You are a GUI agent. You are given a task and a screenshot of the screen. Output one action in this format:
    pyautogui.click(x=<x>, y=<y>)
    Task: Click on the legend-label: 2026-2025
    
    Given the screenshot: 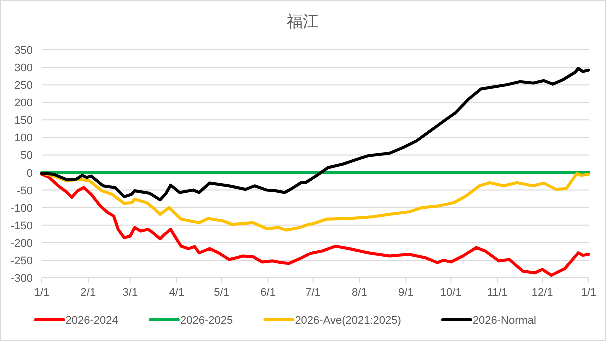 What is the action you would take?
    pyautogui.click(x=207, y=321)
    